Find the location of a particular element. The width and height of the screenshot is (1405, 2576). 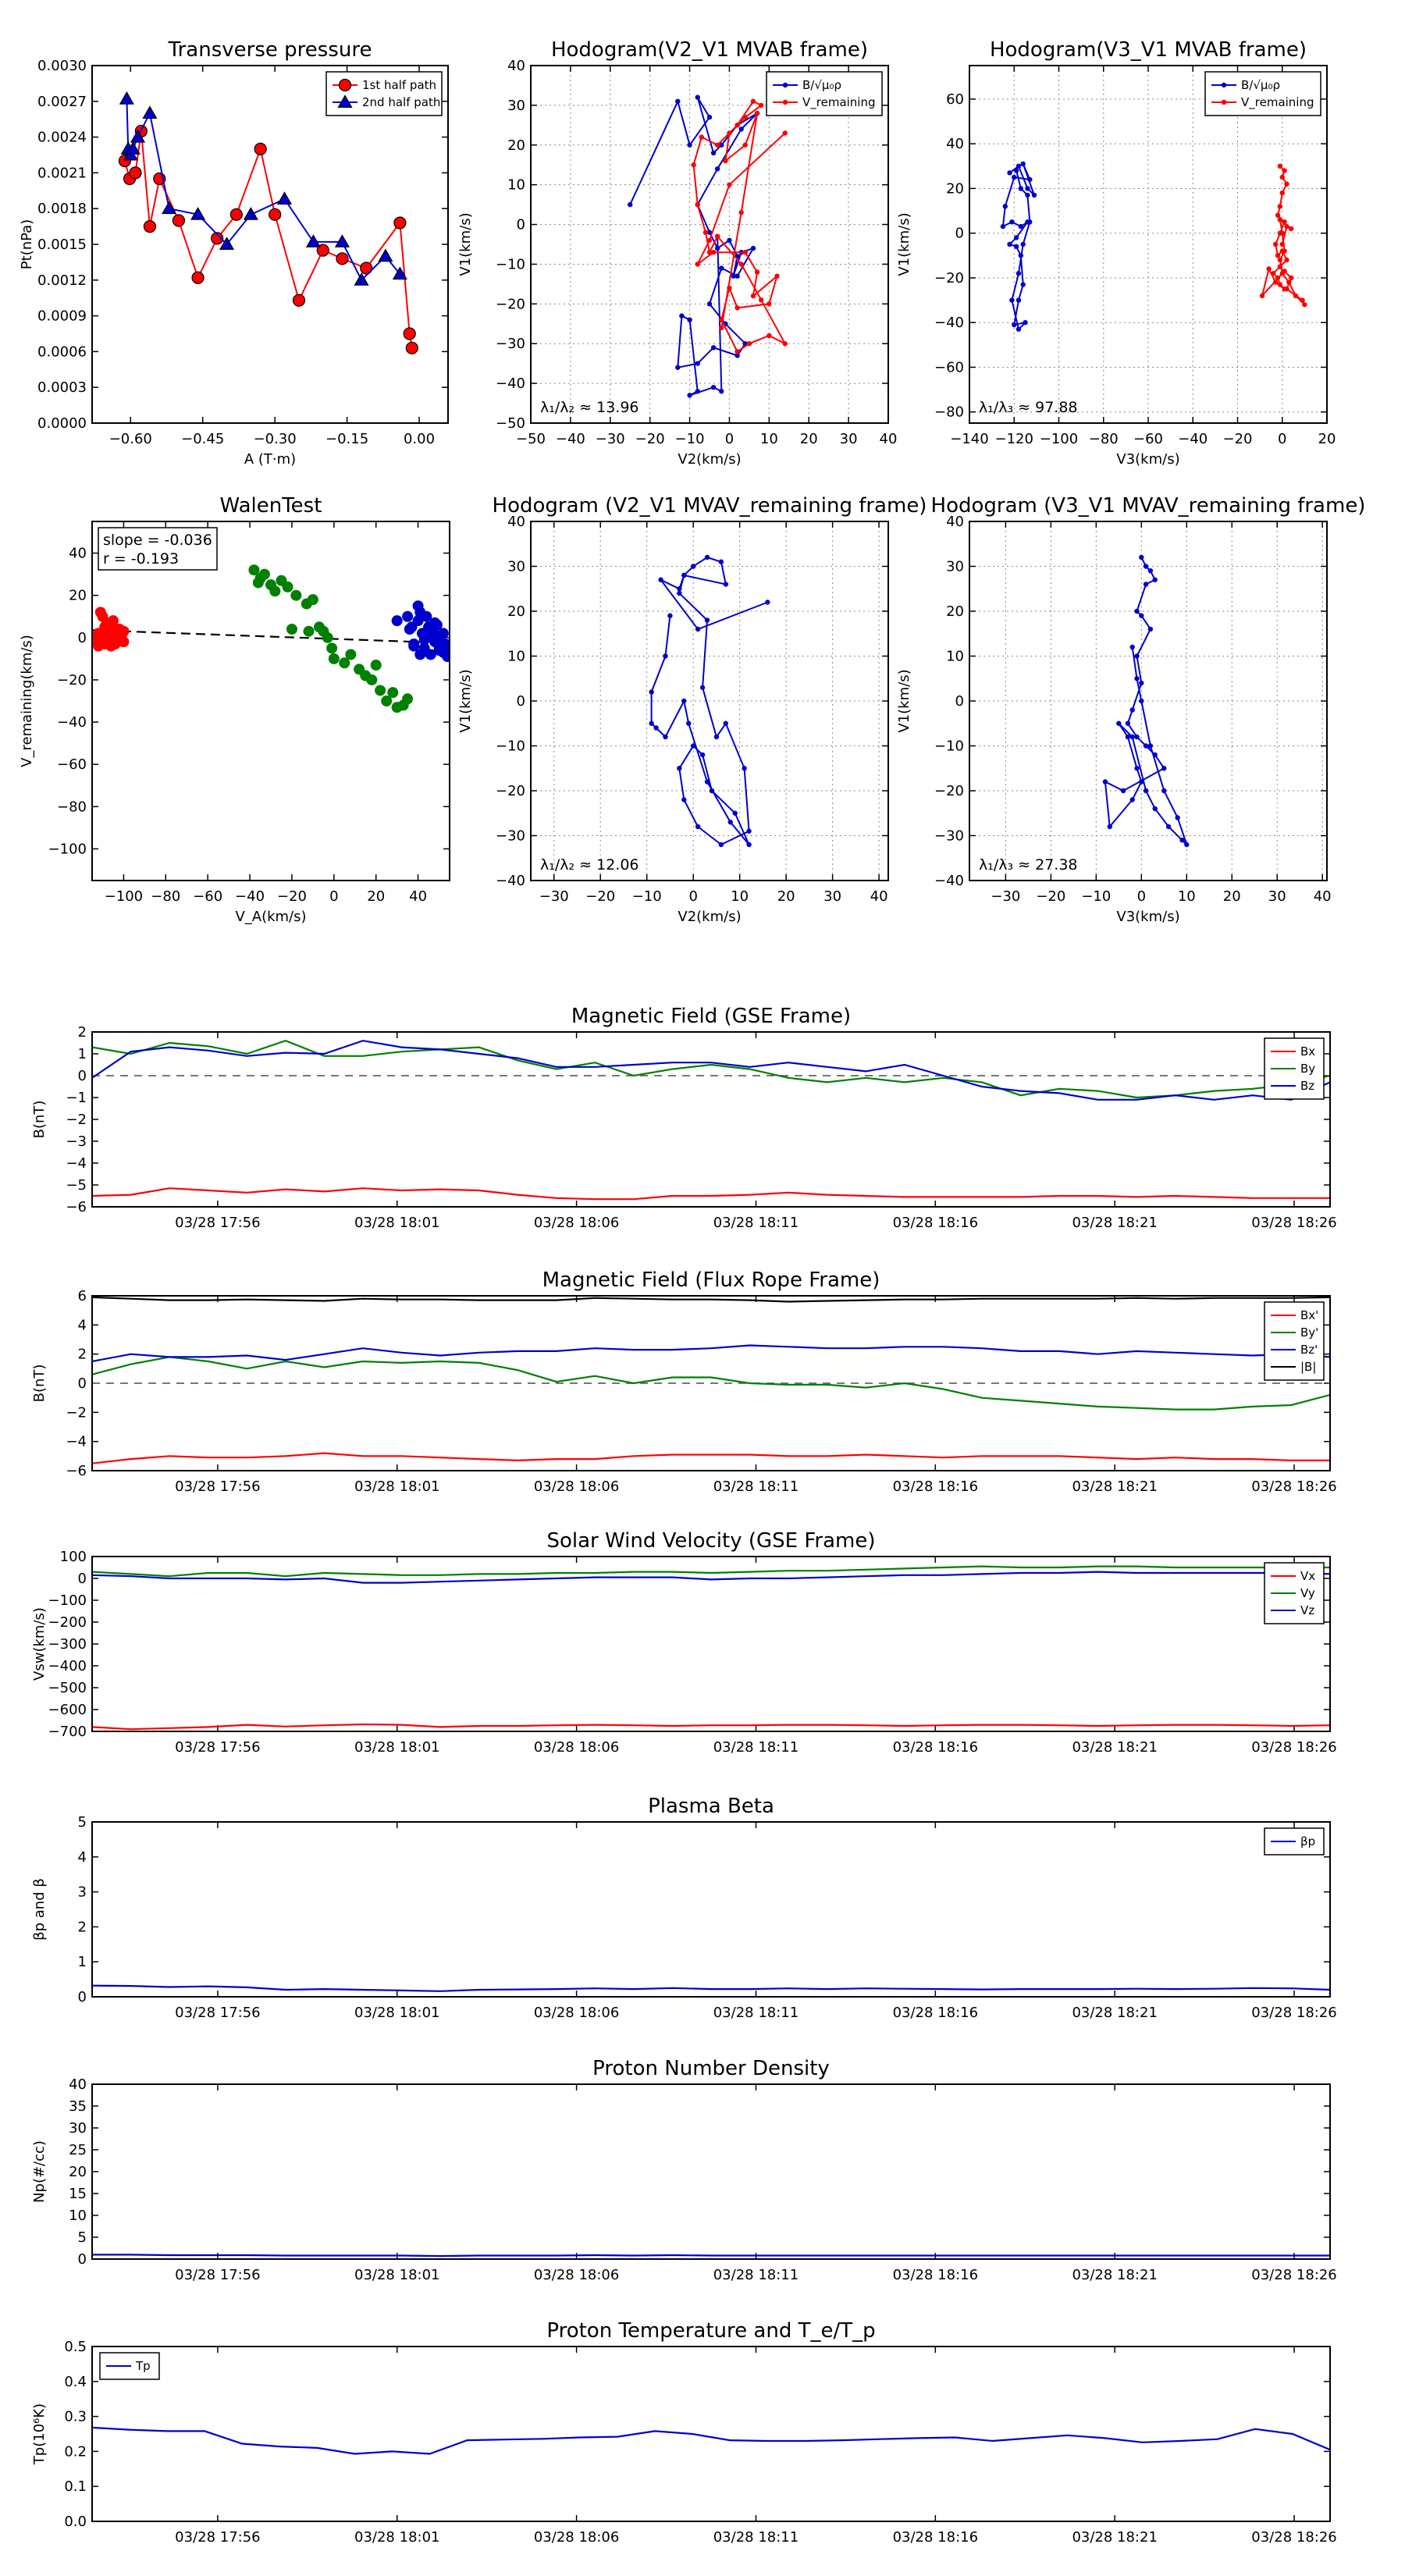

x-tick-label: −30 is located at coordinates (1006, 896).